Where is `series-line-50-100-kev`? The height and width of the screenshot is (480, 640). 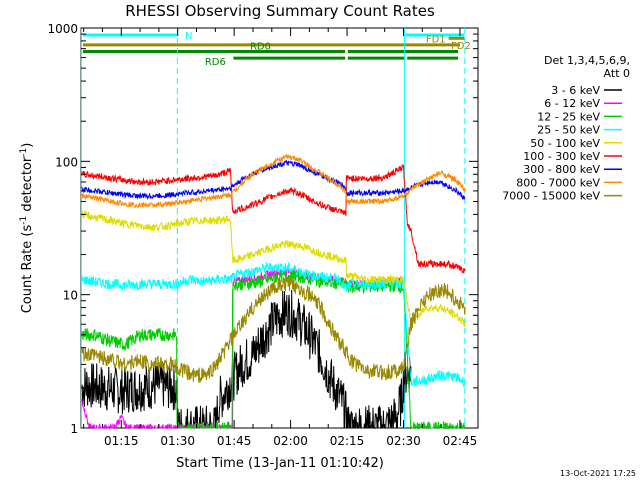
series-line-50-100-kev is located at coordinates (273, 269).